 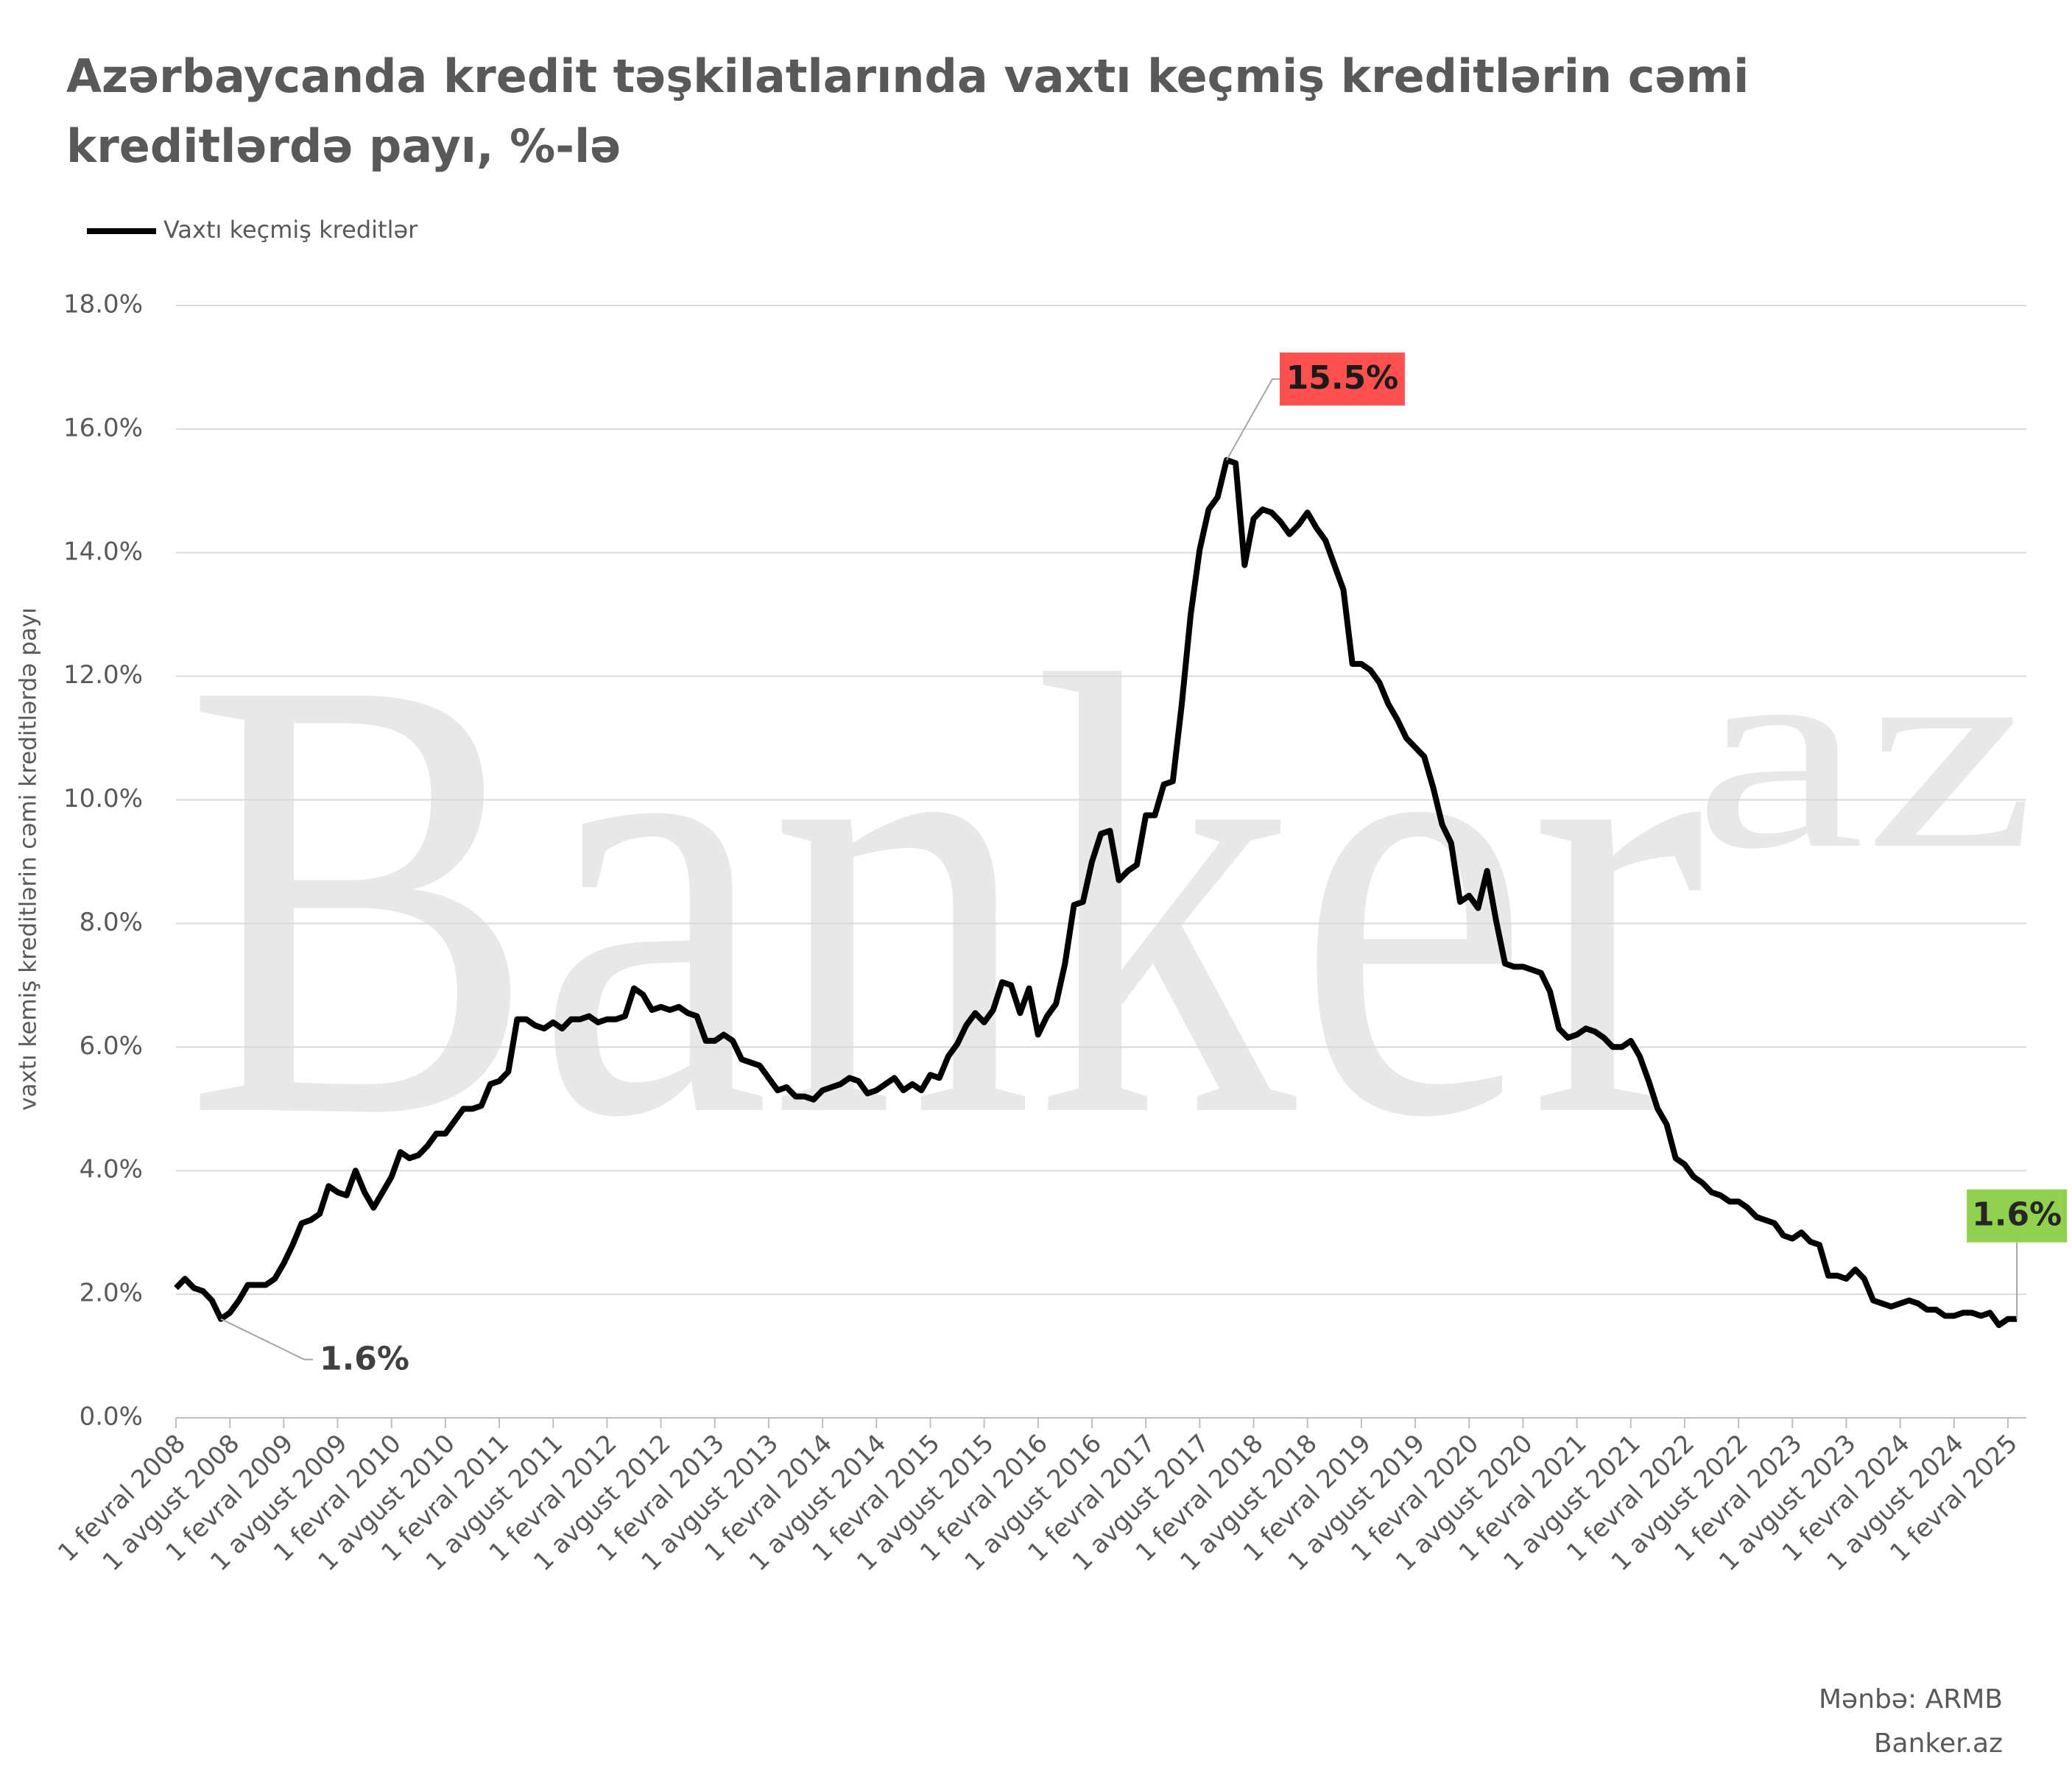 What do you see at coordinates (1938, 1743) in the screenshot?
I see `site: Banker.az` at bounding box center [1938, 1743].